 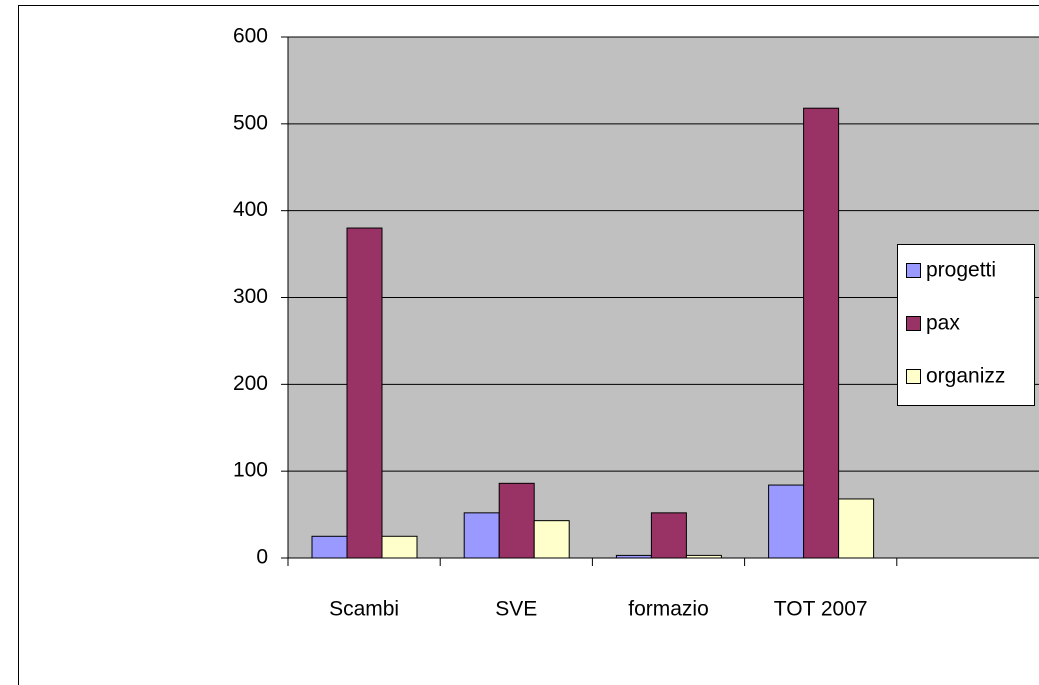 I want to click on legend-label: progetti, so click(x=961, y=270).